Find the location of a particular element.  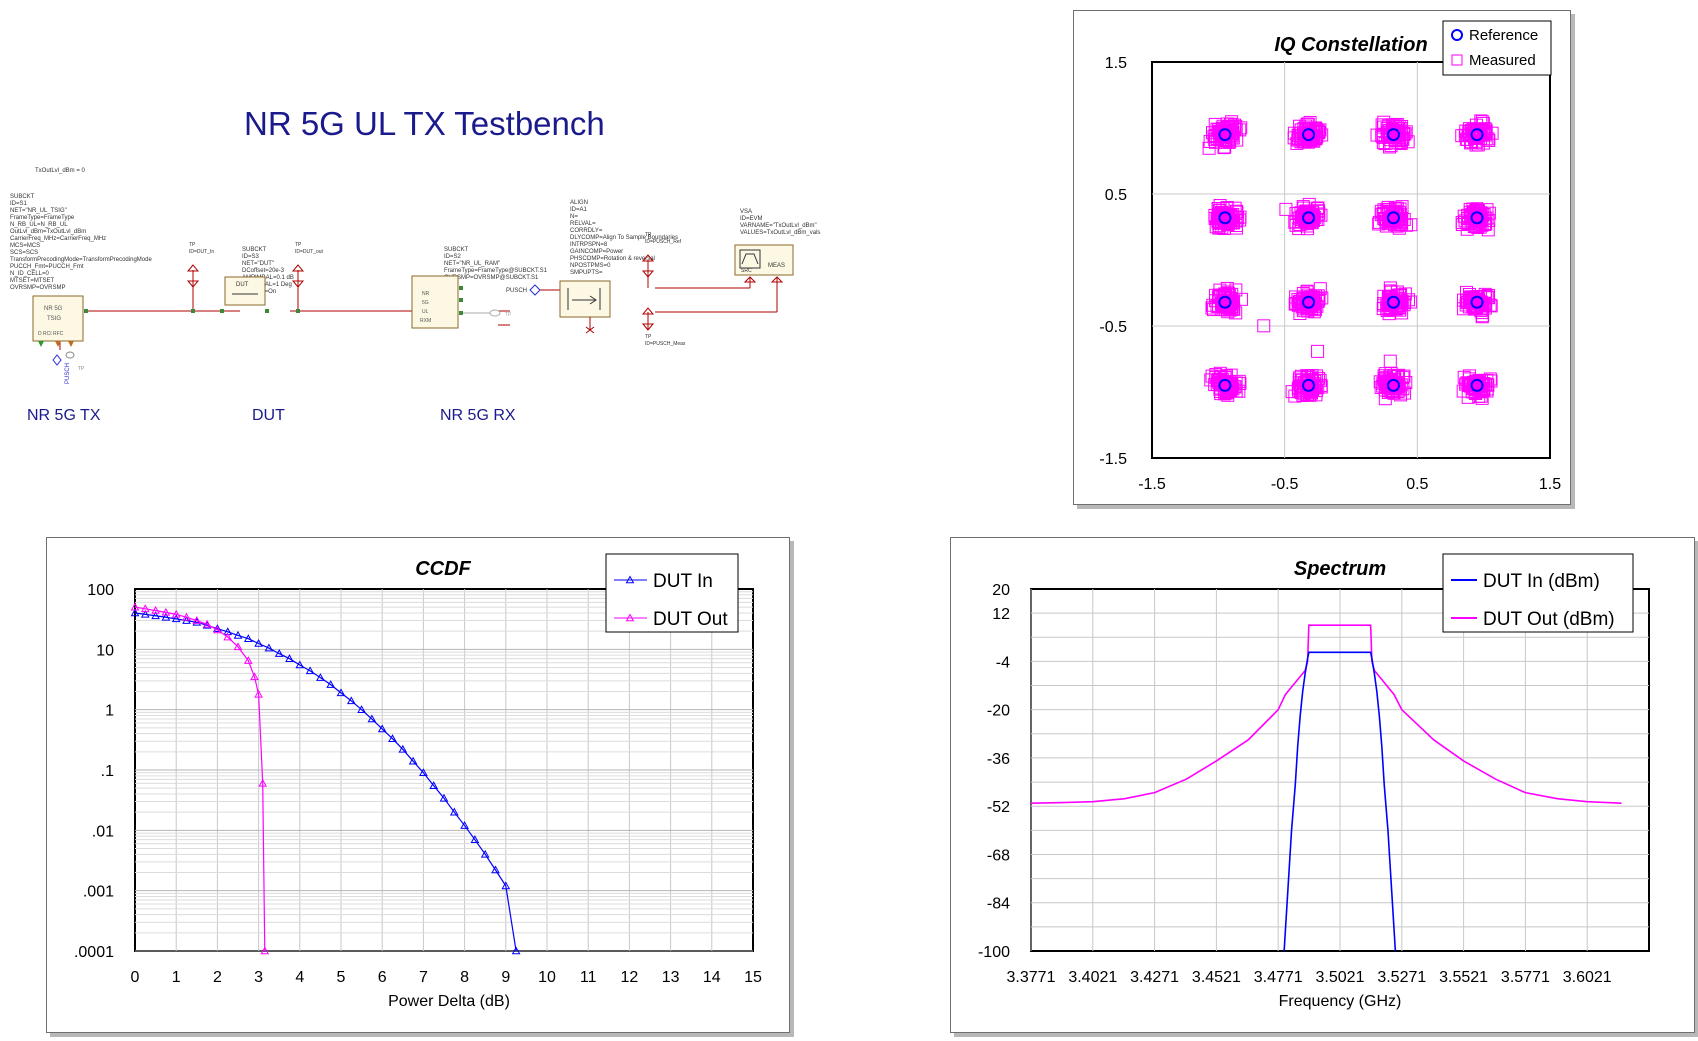

dut-box-label: DUT is located at coordinates (242, 285).